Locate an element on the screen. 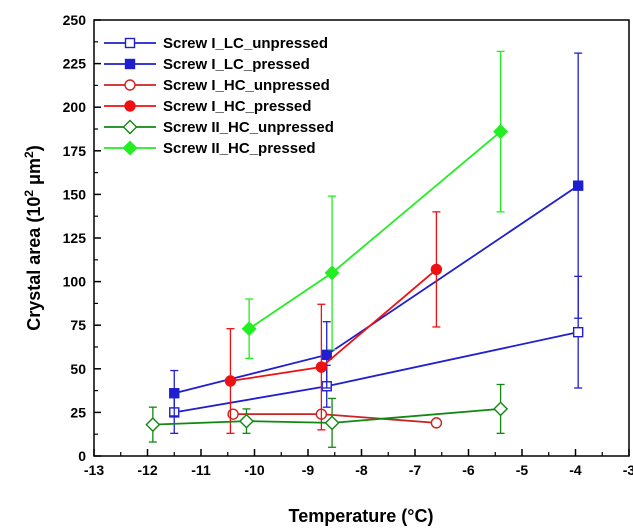  y-tick-label: 125 is located at coordinates (75, 238).